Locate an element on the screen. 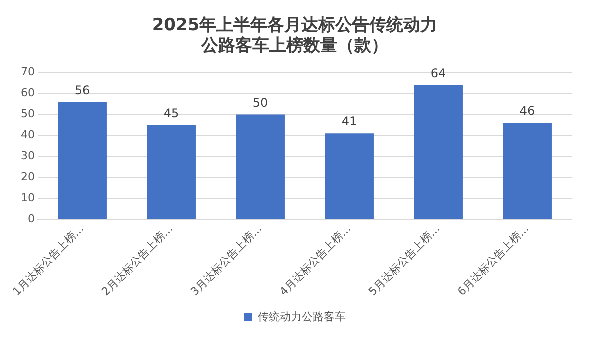 Image resolution: width=600 pixels, height=345 pixels. y-tick-label: 50 is located at coordinates (27, 114).